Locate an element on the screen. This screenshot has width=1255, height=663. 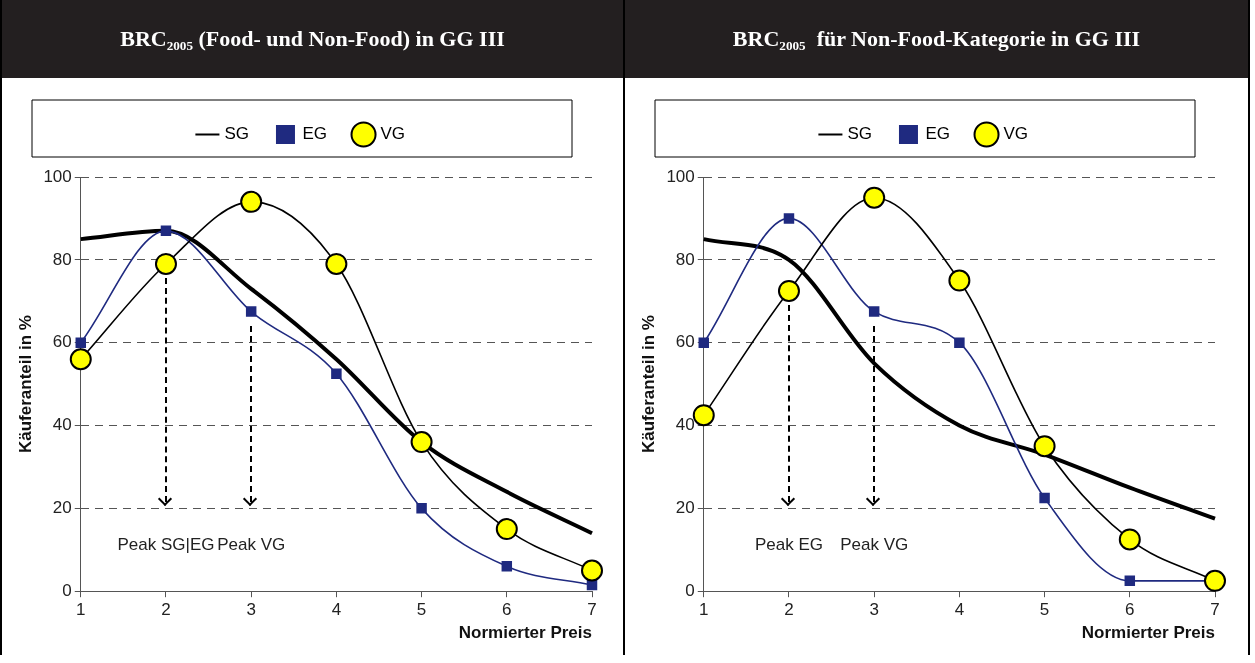
chart-title: BRC₂₀₀₅ für Non-Food-Kategorie in GG III is located at coordinates (936, 39).